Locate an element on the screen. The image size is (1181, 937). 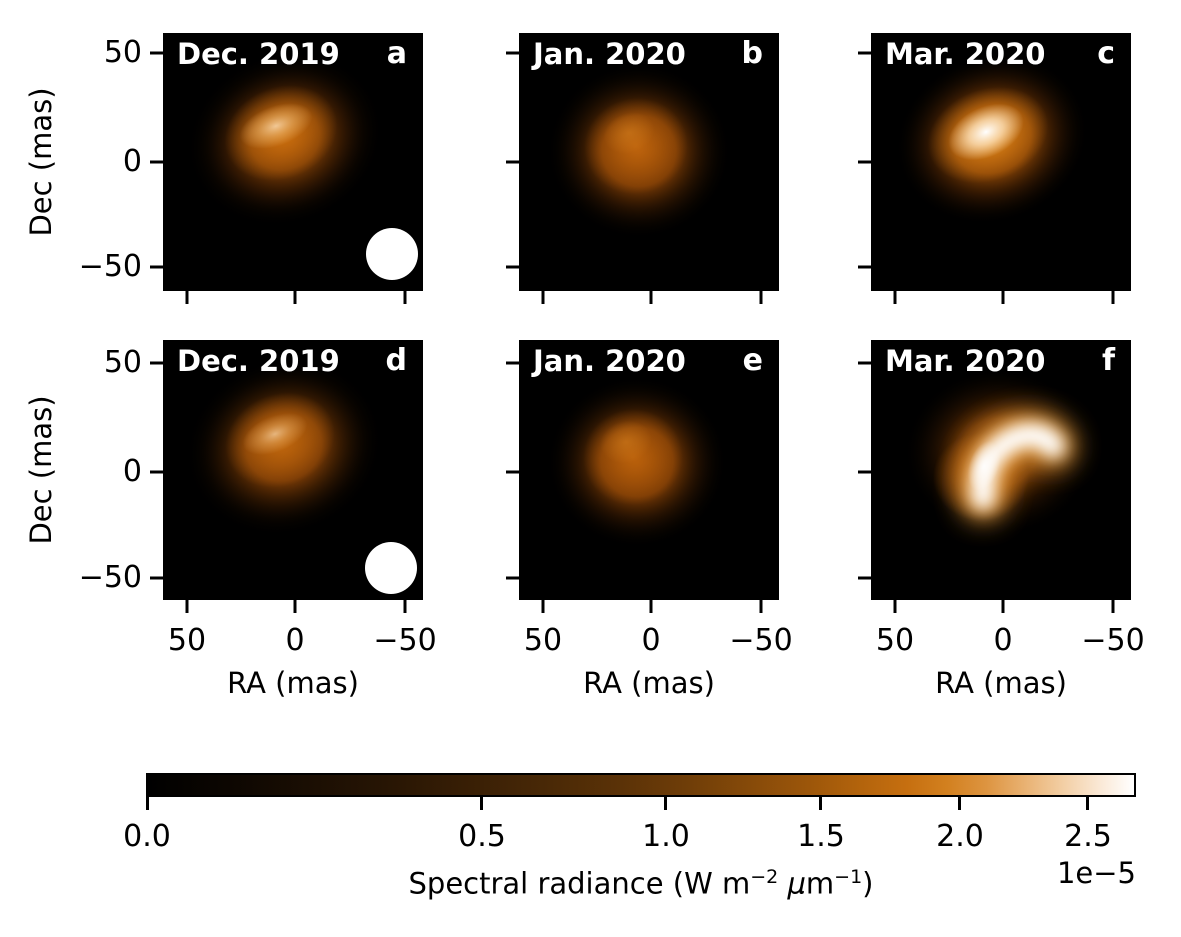
star-image-a is located at coordinates (293, 162).